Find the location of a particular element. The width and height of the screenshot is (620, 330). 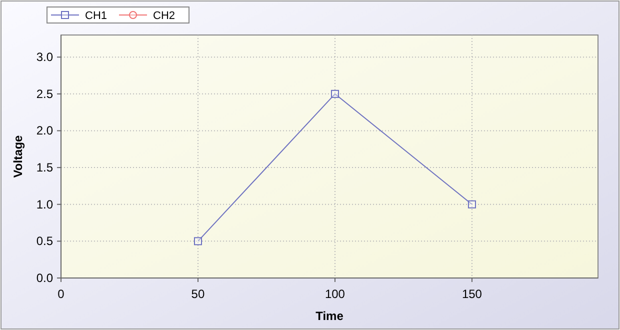

y-axis-title: Voltage is located at coordinates (18, 156).